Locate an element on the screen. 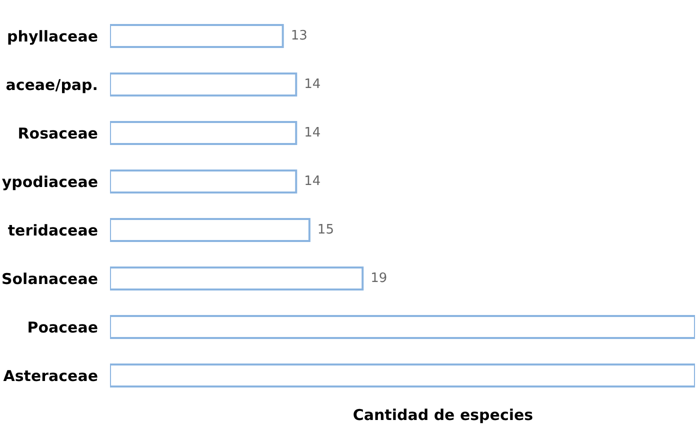 The width and height of the screenshot is (700, 441). data-label: 13 is located at coordinates (299, 36).